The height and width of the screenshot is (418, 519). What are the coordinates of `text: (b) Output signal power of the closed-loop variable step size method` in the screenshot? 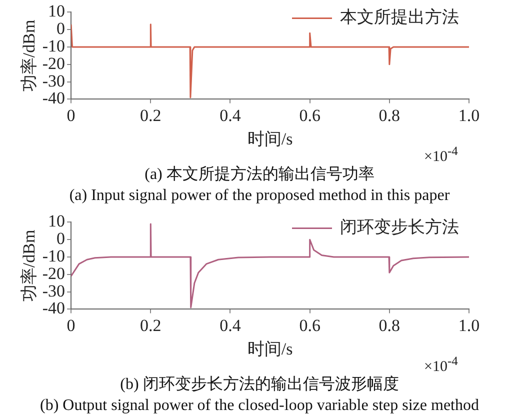 It's located at (259, 406).